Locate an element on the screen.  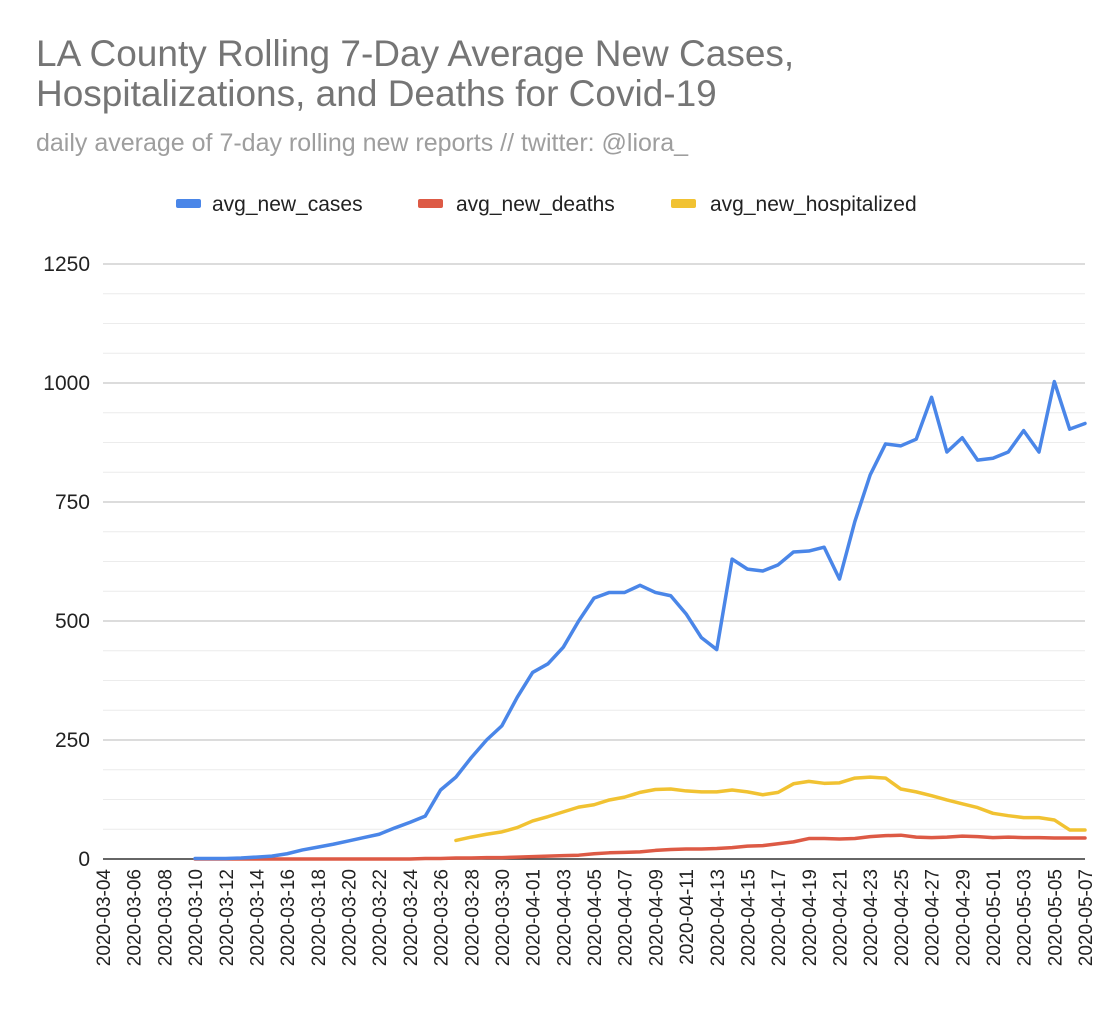
x-tick-label: 2020-04-03 is located at coordinates (564, 917).